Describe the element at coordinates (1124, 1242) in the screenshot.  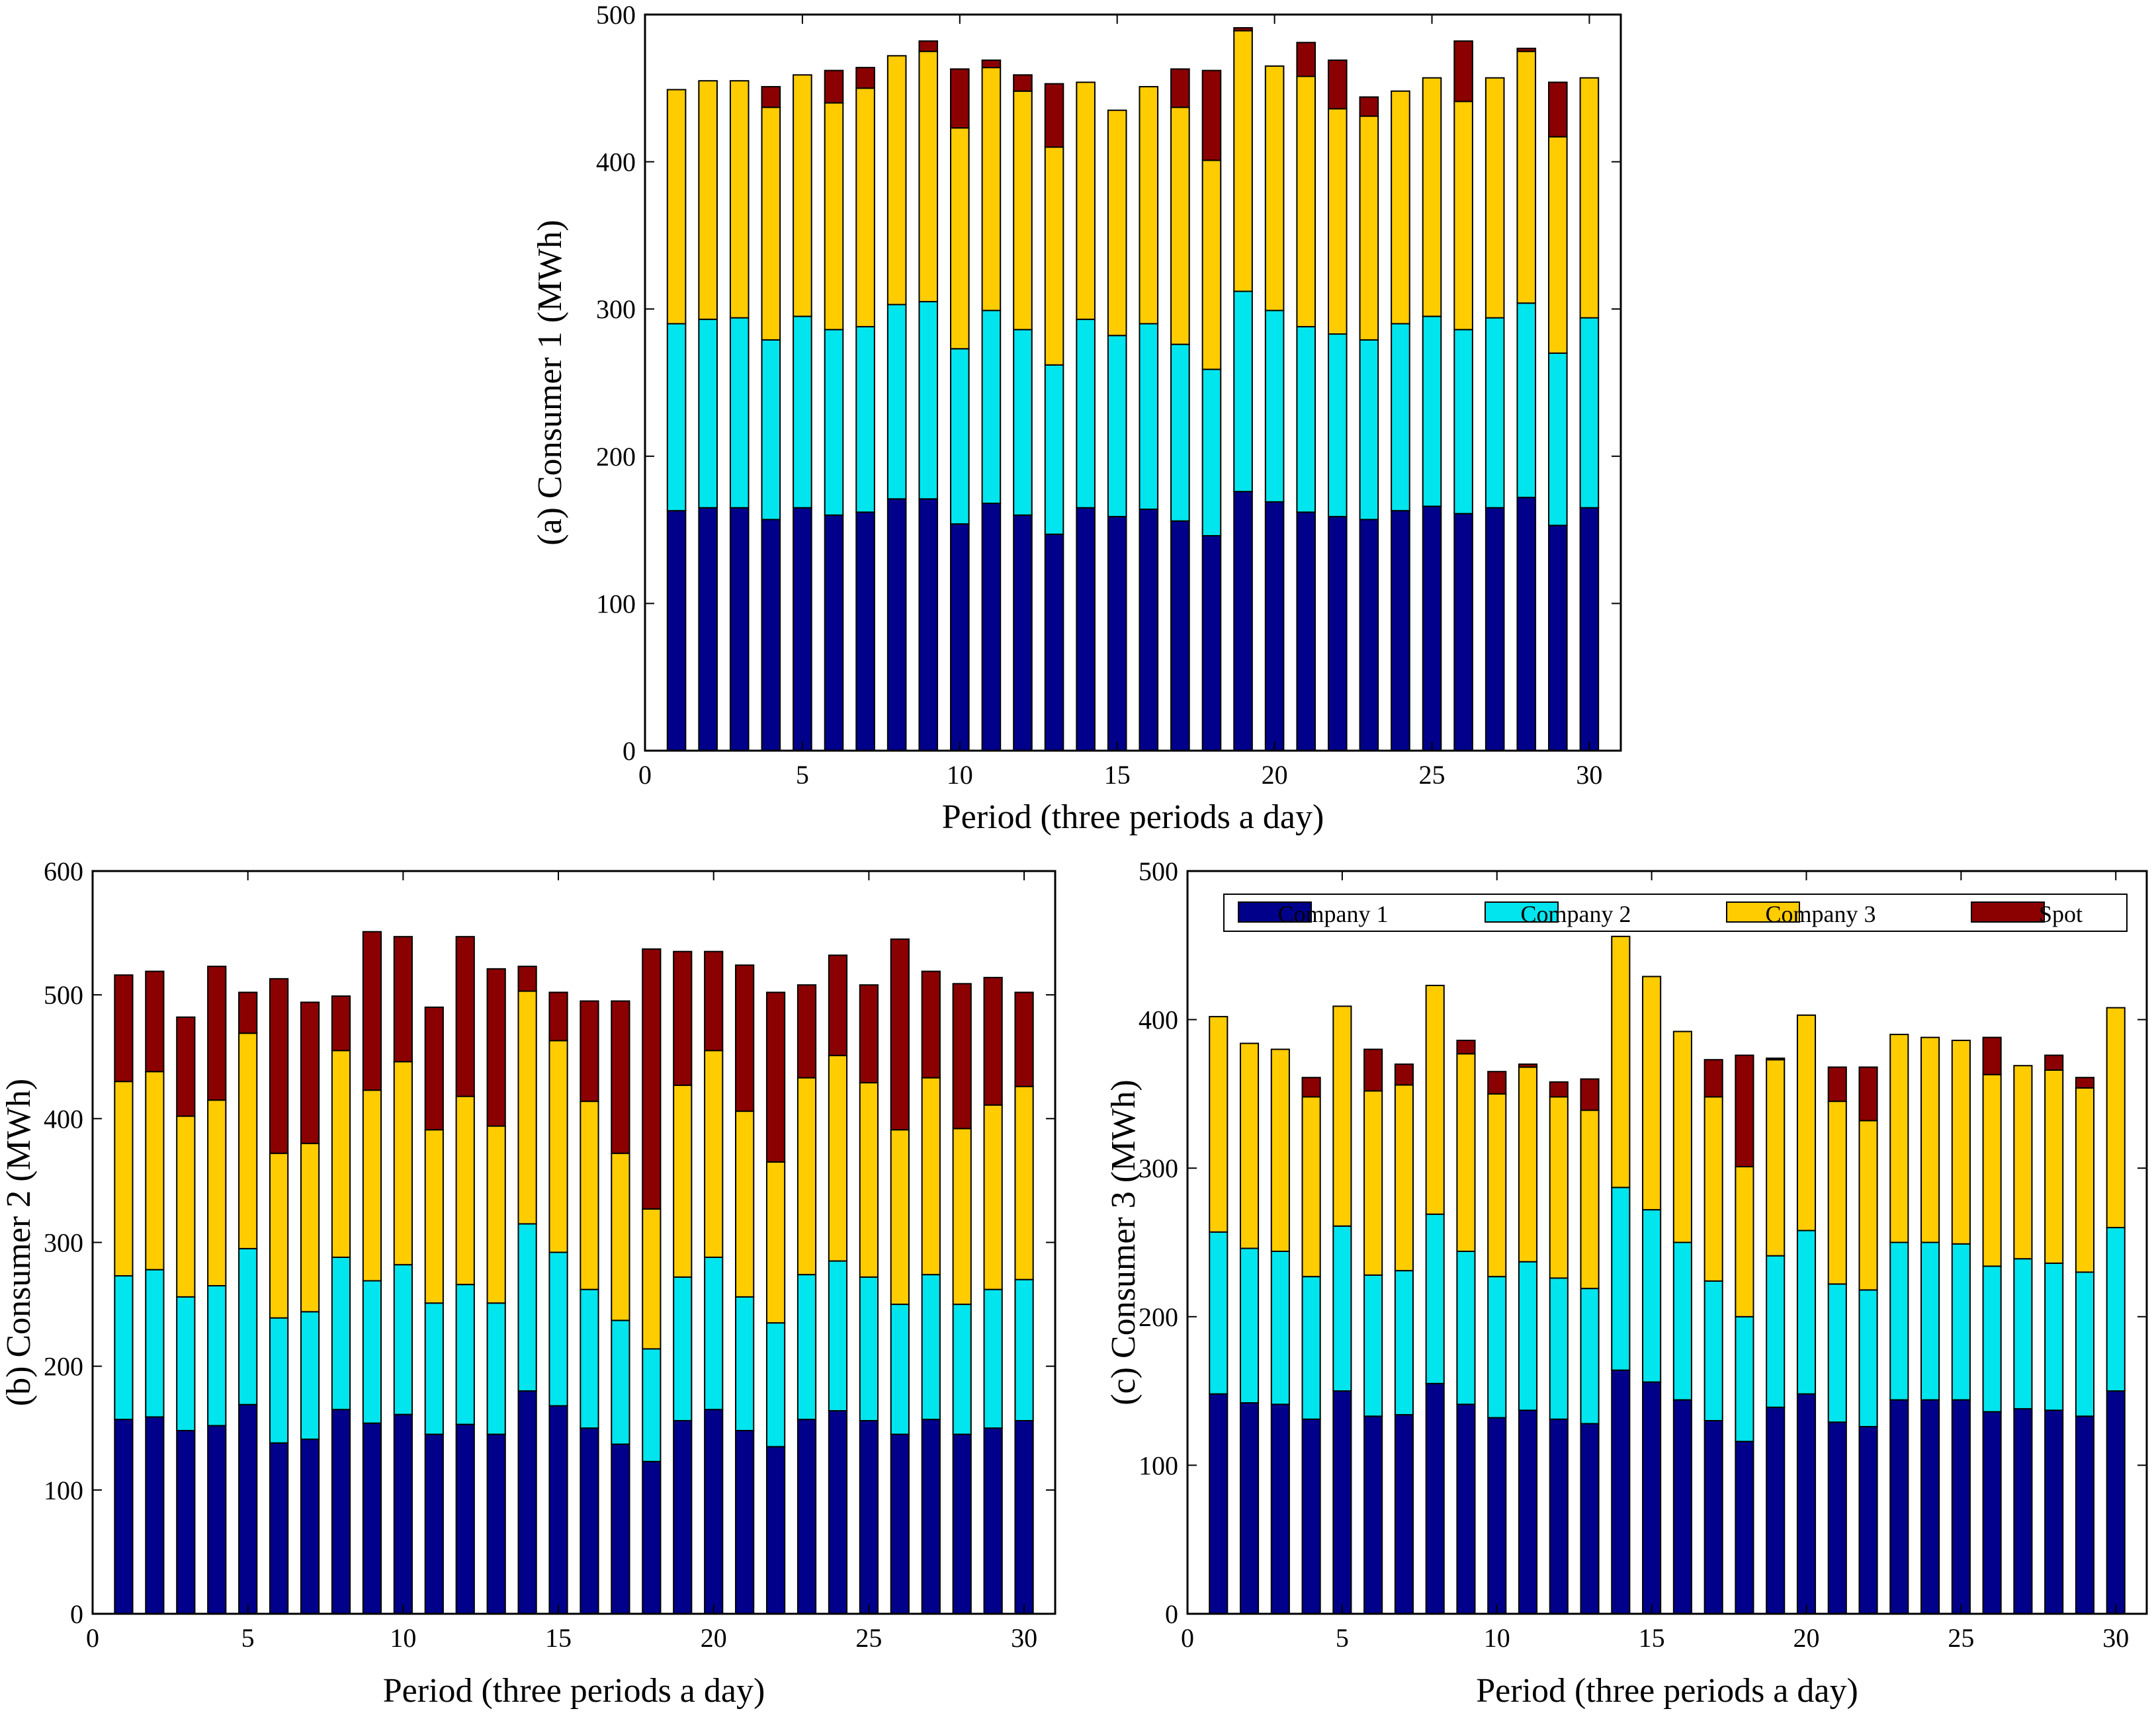
I see `y-axis-label: (c) Consumer 3 (MWh)` at that location.